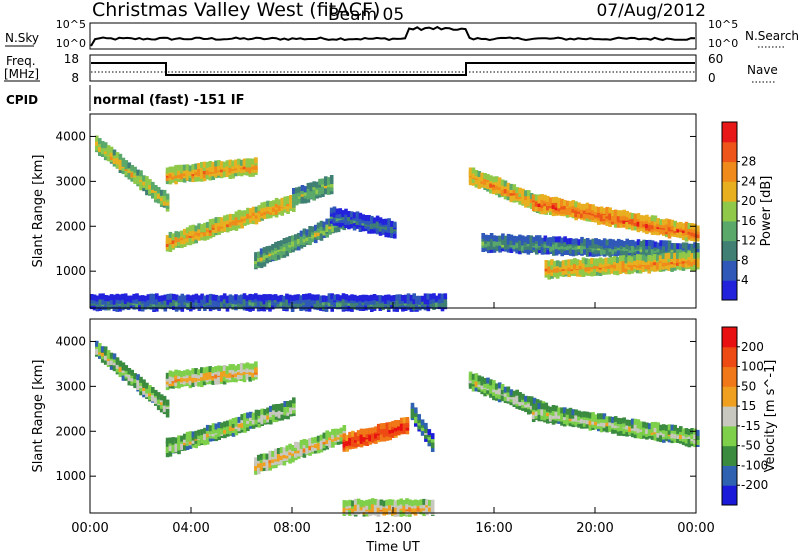  I want to click on velocity-ylabel: Slant Range [km], so click(38, 416).